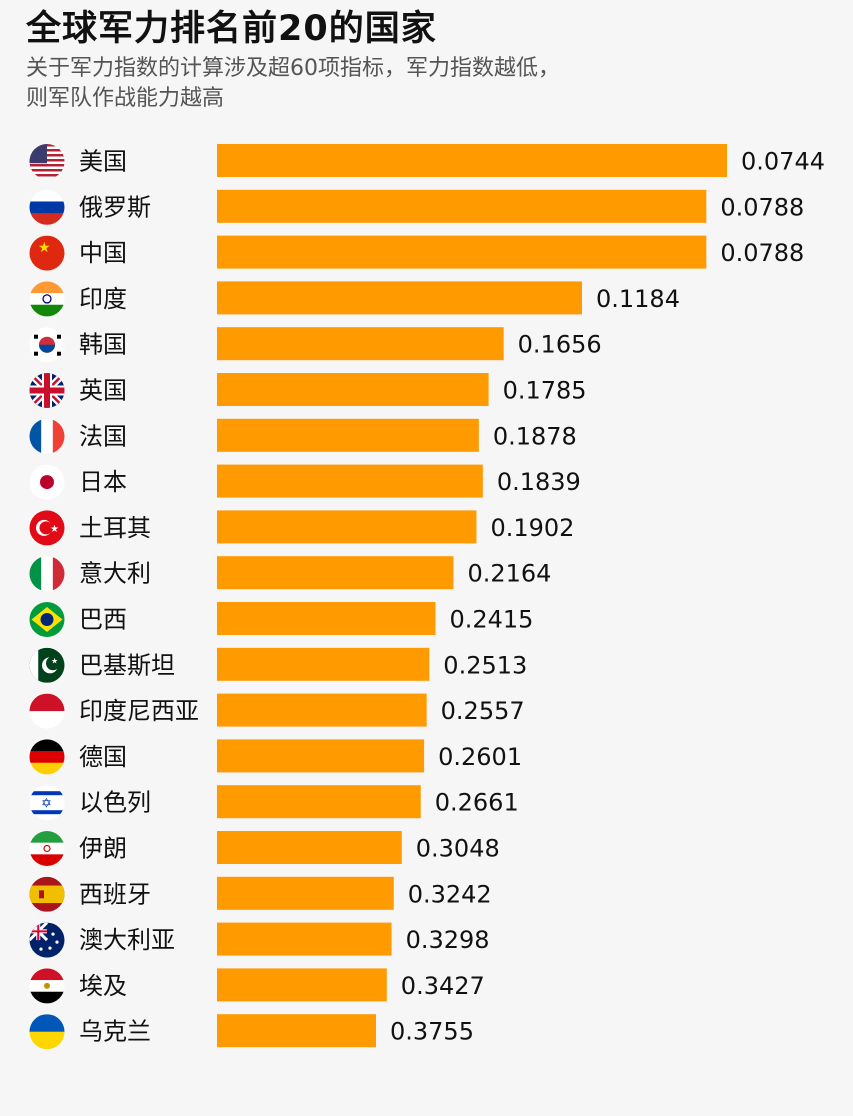 The image size is (853, 1116). I want to click on bar-row: 巴西 0.2415, so click(281, 619).